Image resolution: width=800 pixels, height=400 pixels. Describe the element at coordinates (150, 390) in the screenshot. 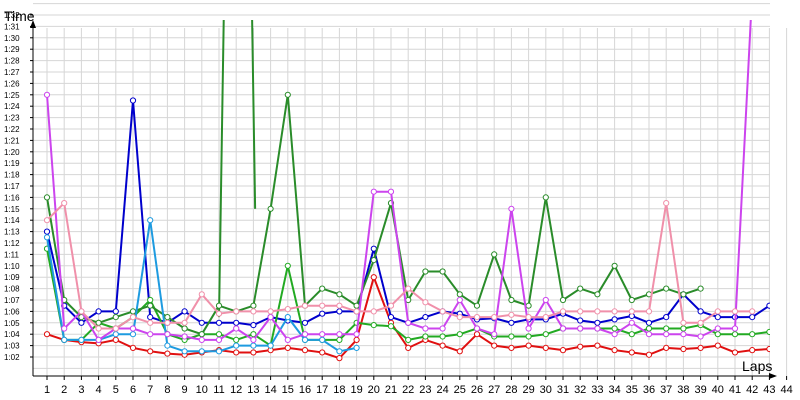

I see `x-tick-label: 7` at that location.